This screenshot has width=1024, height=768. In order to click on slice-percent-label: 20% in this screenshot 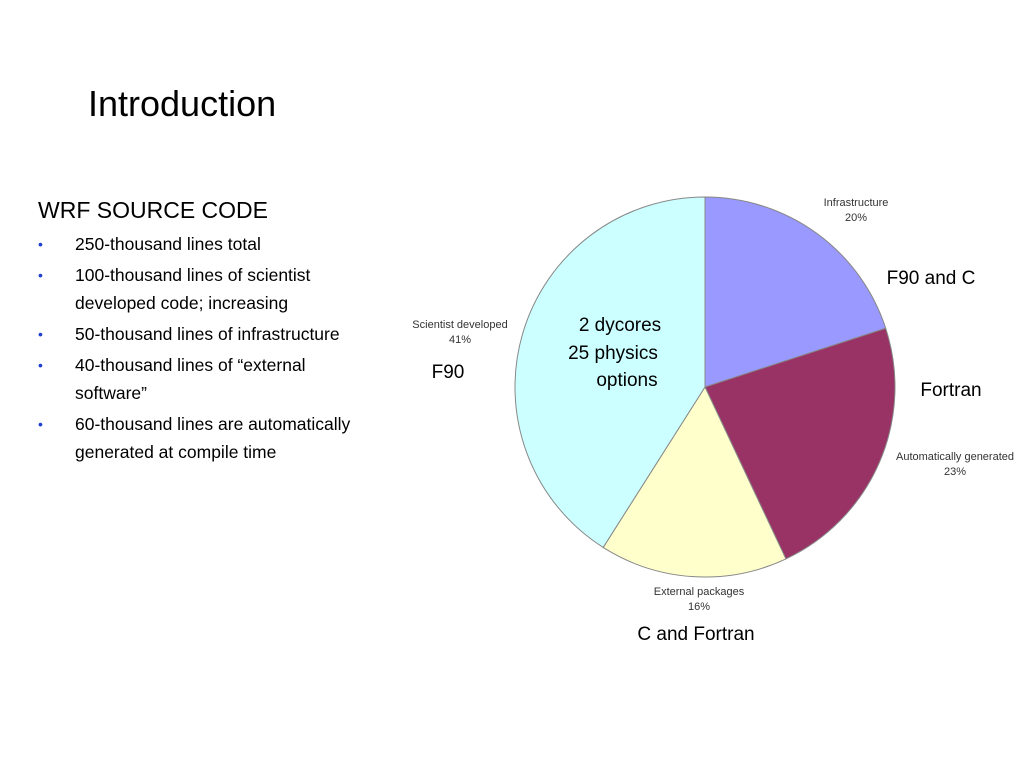, I will do `click(856, 218)`.